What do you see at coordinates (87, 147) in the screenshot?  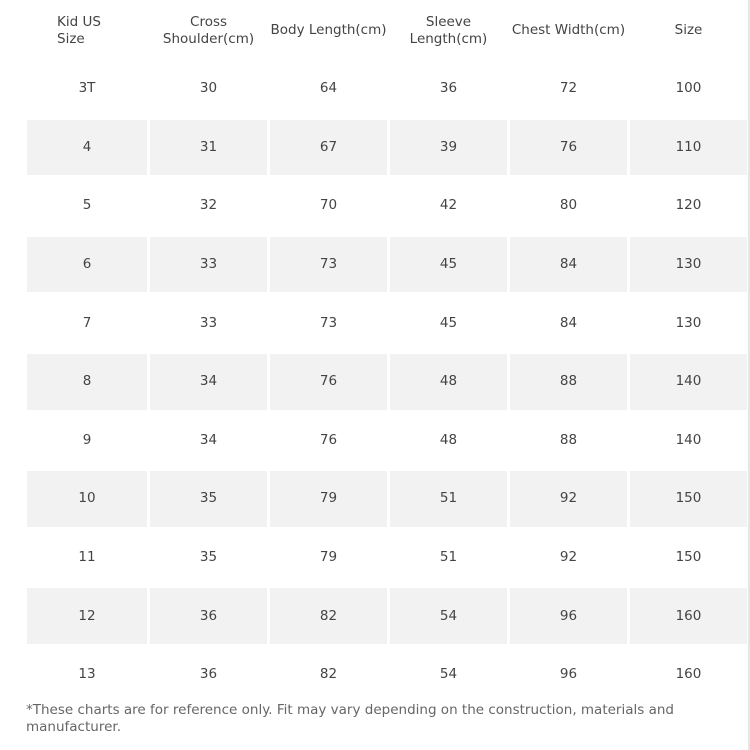 I see `cell-kid-us-size: 4` at bounding box center [87, 147].